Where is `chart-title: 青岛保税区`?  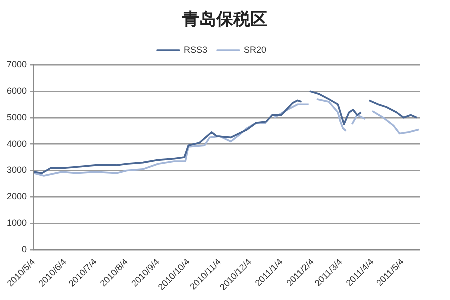
chart-title: 青岛保税区 is located at coordinates (225, 20).